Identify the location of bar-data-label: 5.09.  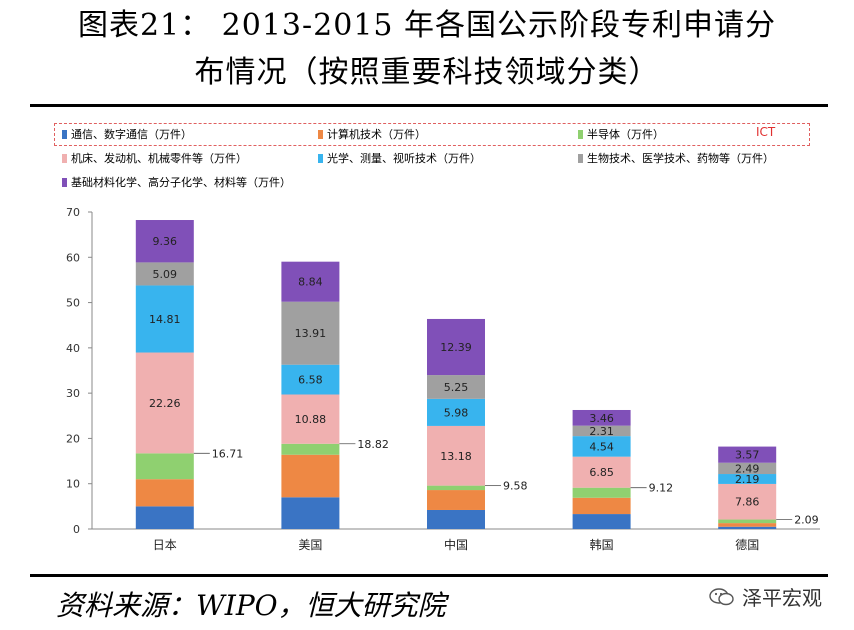
(165, 274).